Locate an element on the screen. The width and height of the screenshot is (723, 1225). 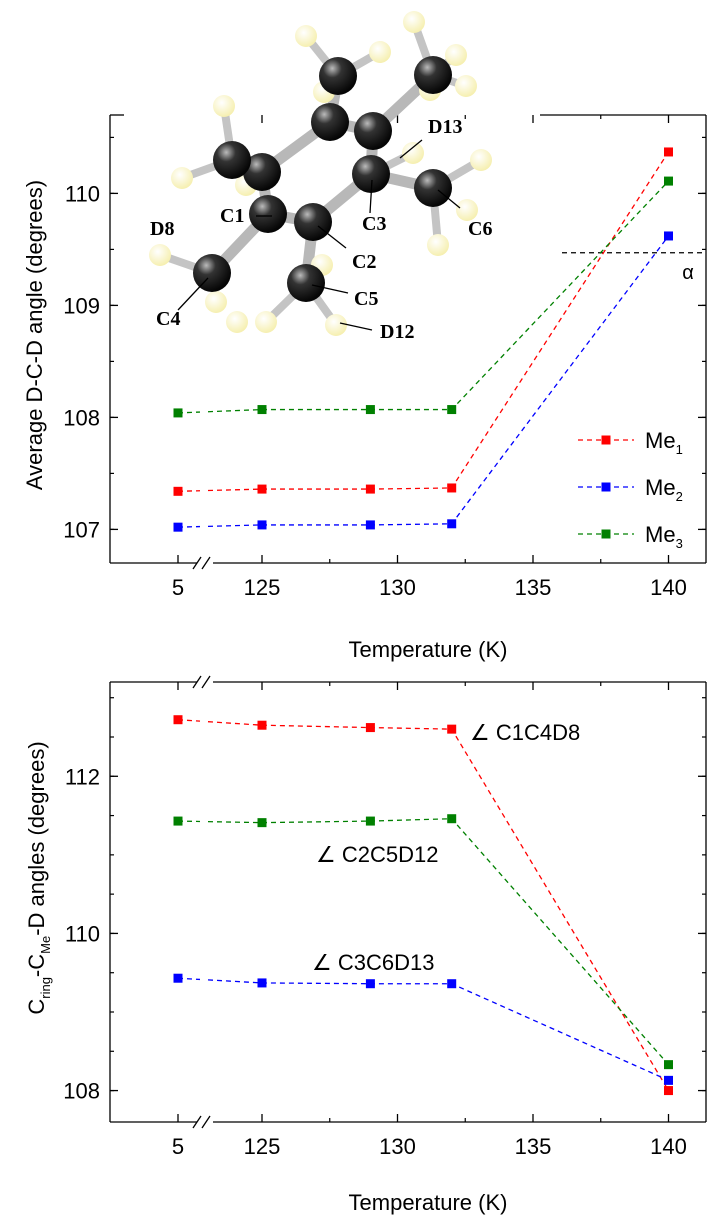
atom-label: D8 is located at coordinates (162, 229).